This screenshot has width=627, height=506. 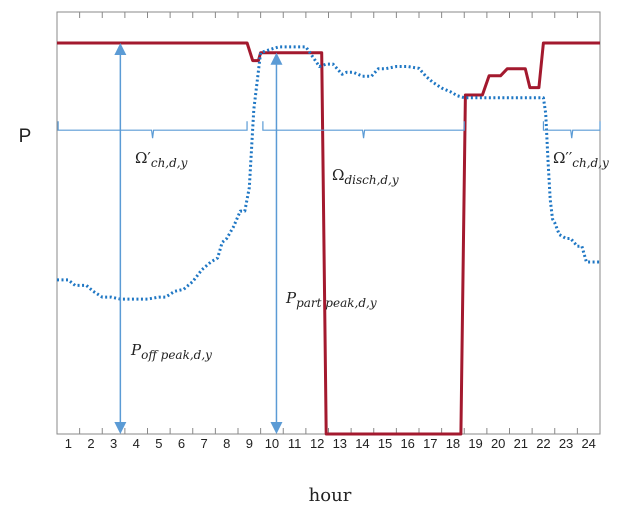 What do you see at coordinates (331, 299) in the screenshot?
I see `label-p-part-peak: Ppart peak,d,y` at bounding box center [331, 299].